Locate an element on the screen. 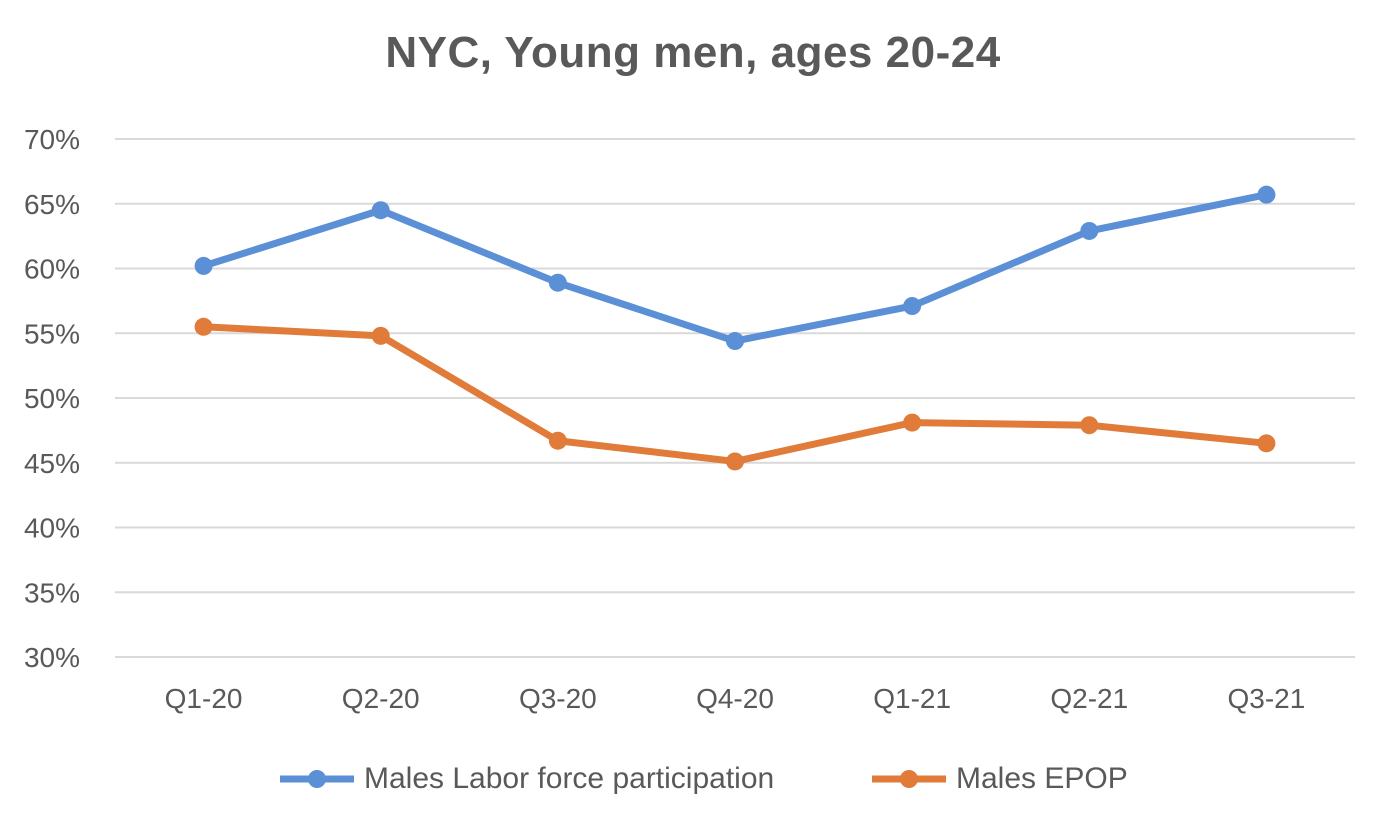  x-tick-label: Q4-20 is located at coordinates (735, 698).